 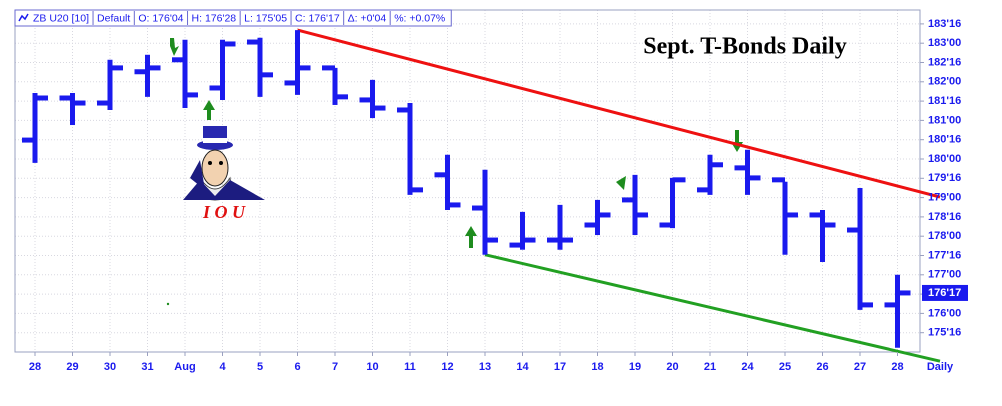 I want to click on y-tick-label: 180'16, so click(x=944, y=140).